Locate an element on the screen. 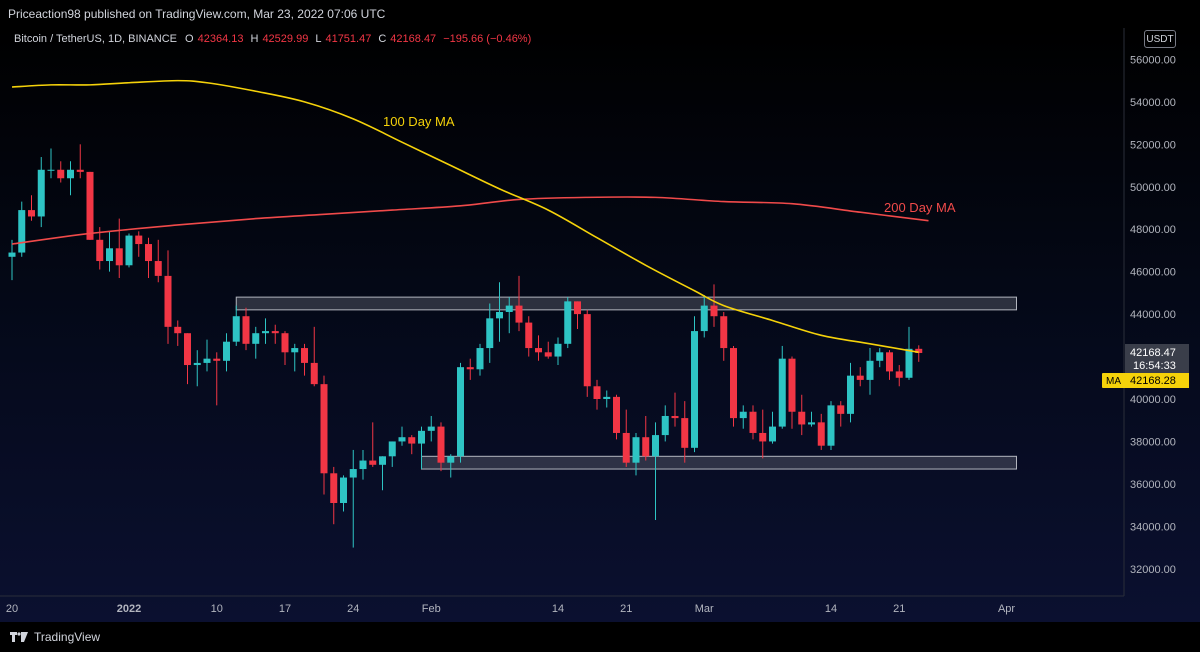  ma200-label: 200 Day MA is located at coordinates (920, 207).